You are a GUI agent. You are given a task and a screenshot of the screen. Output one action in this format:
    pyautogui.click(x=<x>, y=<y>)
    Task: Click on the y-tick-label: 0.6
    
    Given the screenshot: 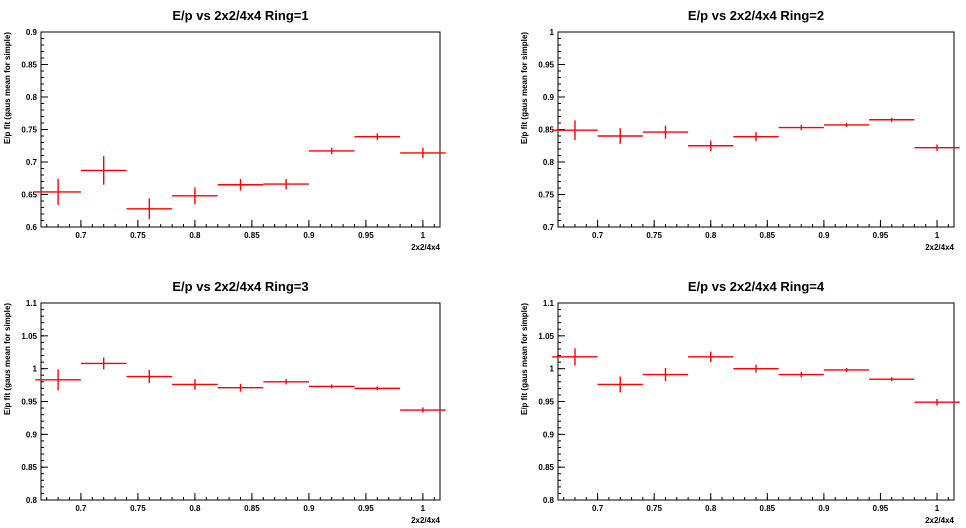 What is the action you would take?
    pyautogui.click(x=32, y=227)
    